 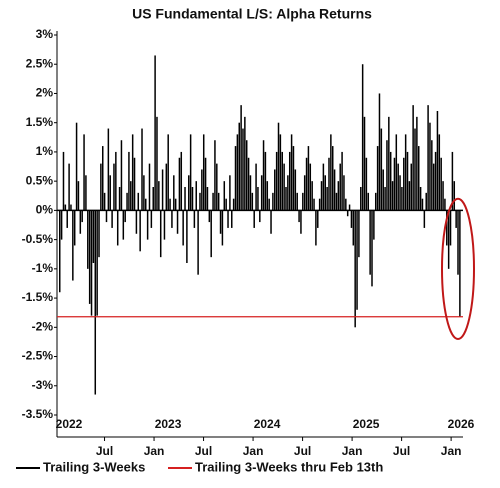 I want to click on y-tick-label: -3%, so click(x=43, y=385).